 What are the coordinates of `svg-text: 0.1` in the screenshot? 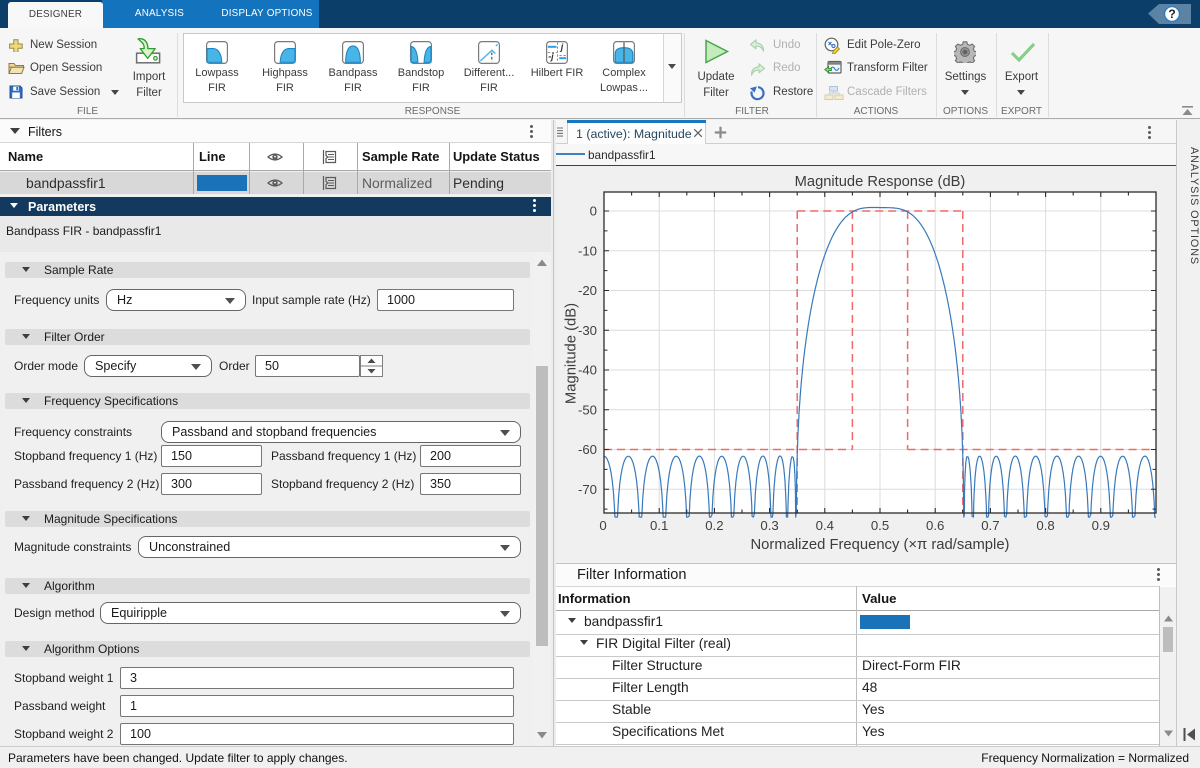 It's located at (659, 525).